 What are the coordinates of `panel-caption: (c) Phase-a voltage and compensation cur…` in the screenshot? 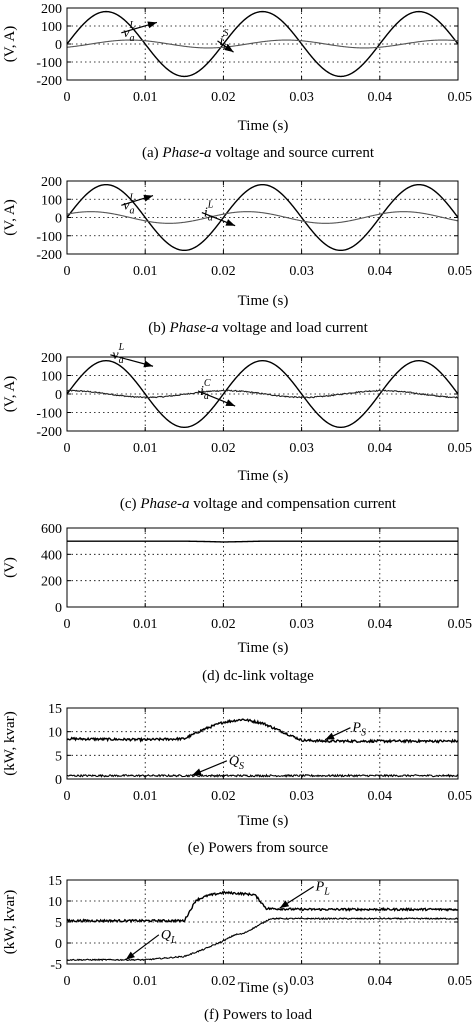 It's located at (258, 504).